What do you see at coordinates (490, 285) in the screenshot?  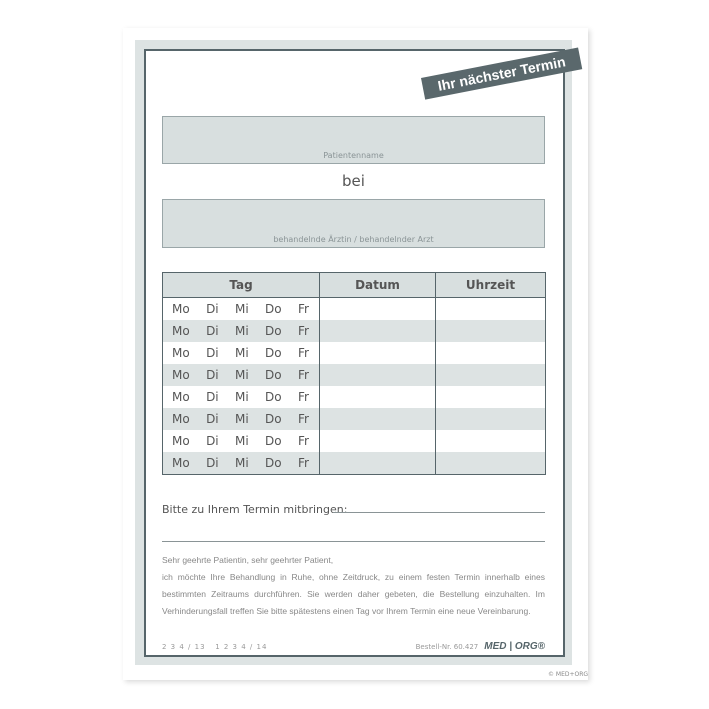 I see `header-uhrzeit: Uhrzeit` at bounding box center [490, 285].